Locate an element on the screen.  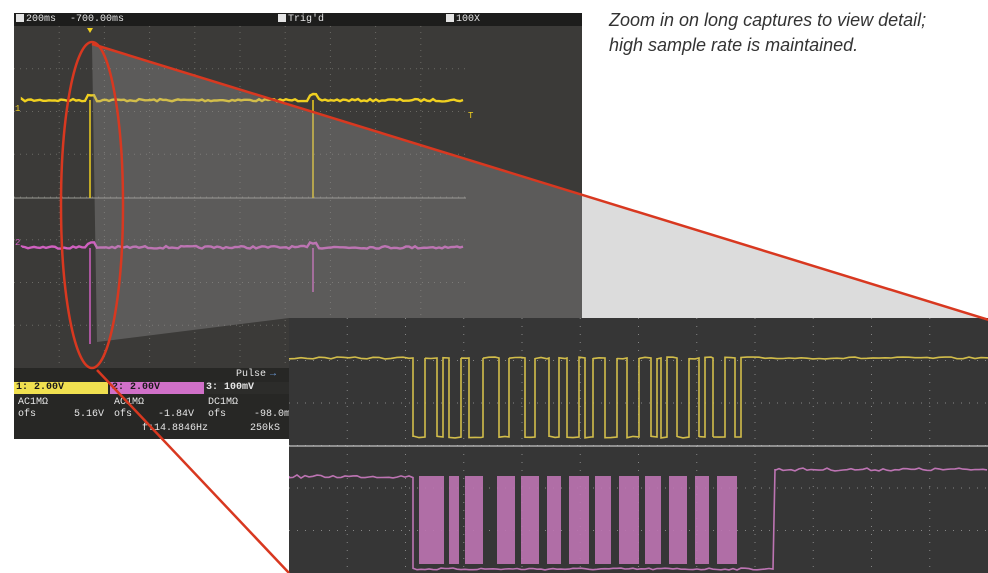
trigger-type: Pulse → is located at coordinates (256, 374).